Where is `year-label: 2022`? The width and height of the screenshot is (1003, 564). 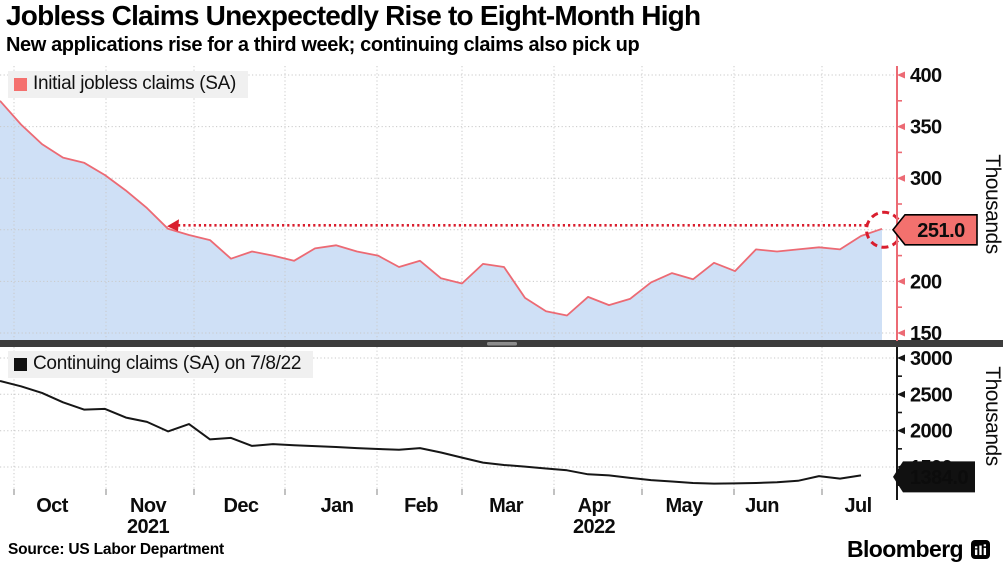 year-label: 2022 is located at coordinates (594, 527).